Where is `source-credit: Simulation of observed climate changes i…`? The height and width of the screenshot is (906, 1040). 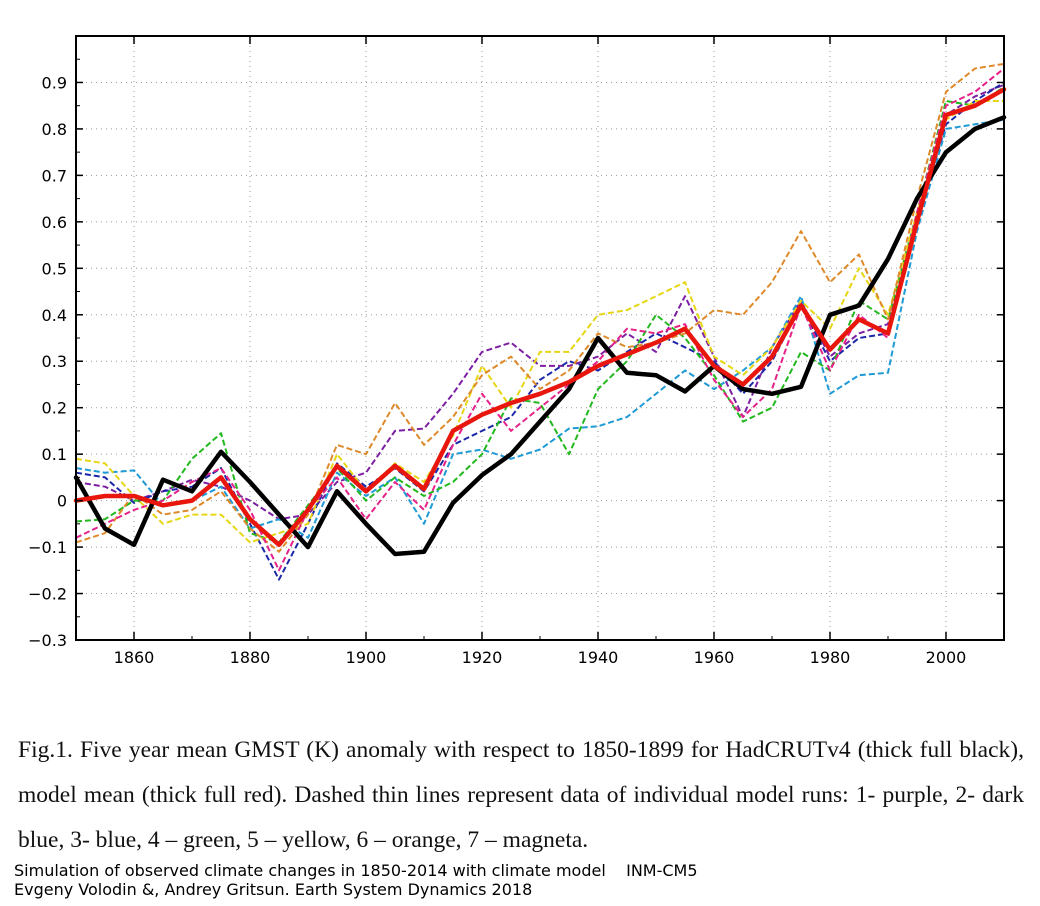
source-credit: Simulation of observed climate changes i… is located at coordinates (356, 880).